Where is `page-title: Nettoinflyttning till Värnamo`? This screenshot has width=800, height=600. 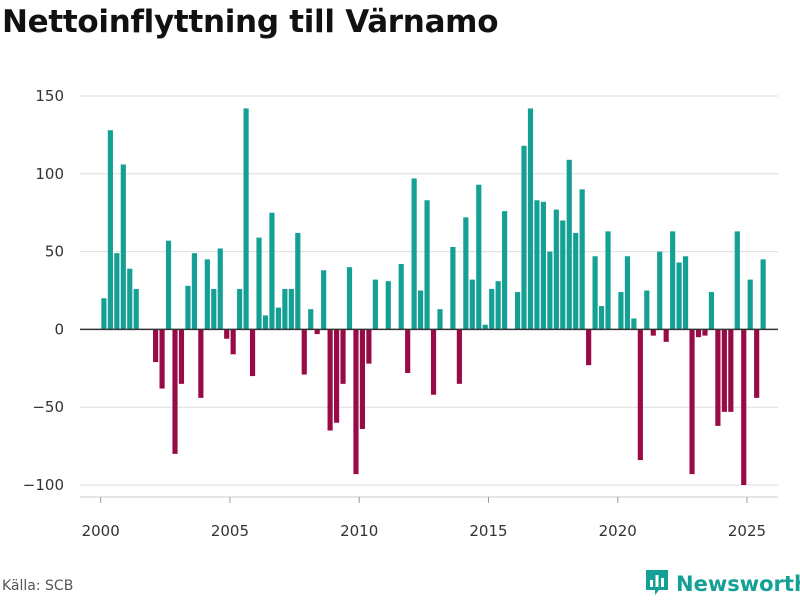
page-title: Nettoinflyttning till Värnamo is located at coordinates (250, 22).